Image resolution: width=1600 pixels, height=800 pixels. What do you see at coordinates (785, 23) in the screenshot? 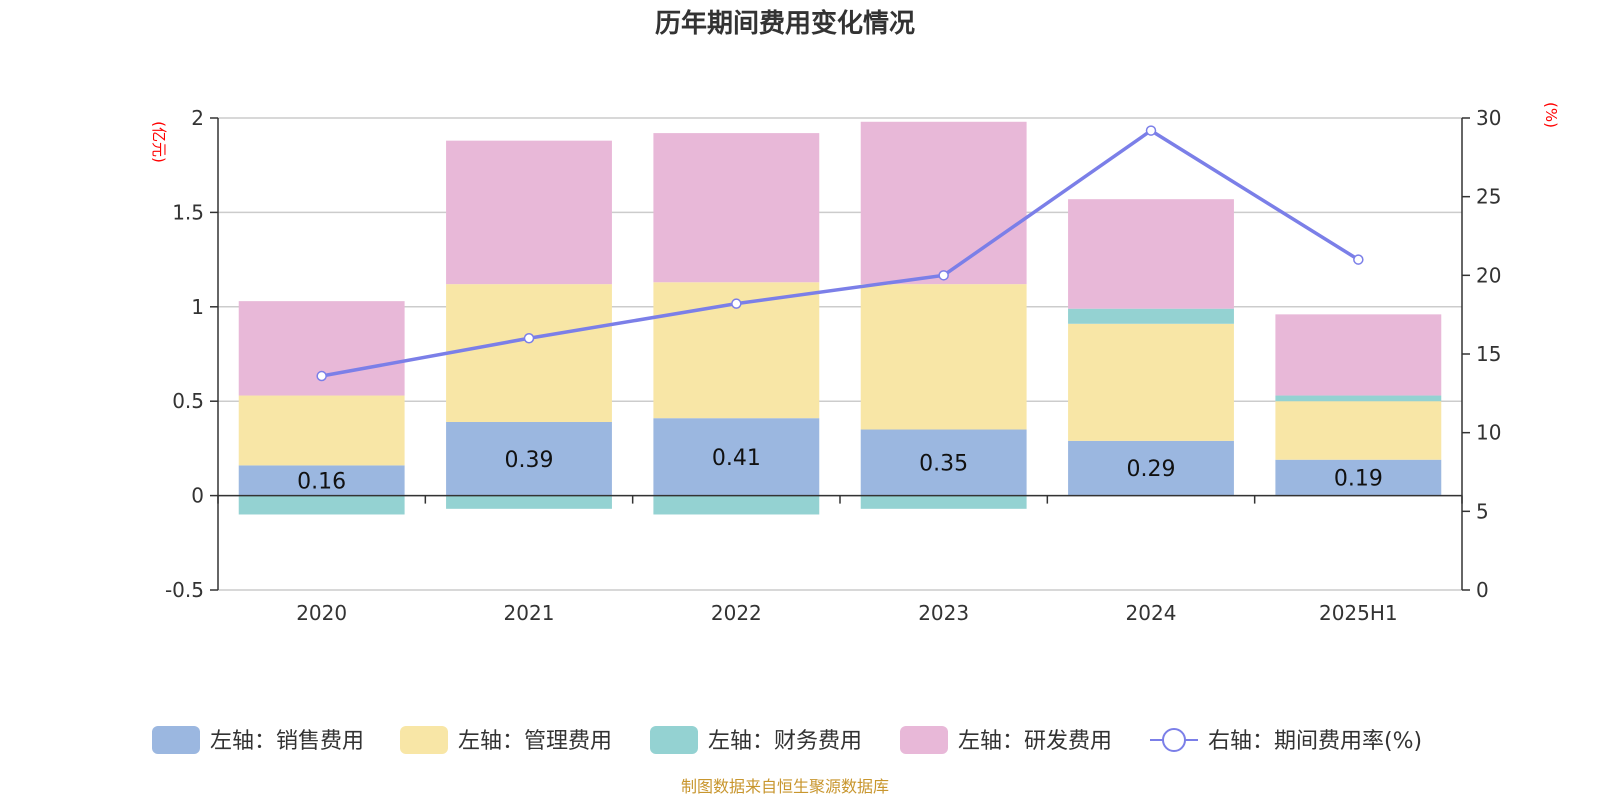
I see `chart-title: 历年期间费用变化情况` at bounding box center [785, 23].